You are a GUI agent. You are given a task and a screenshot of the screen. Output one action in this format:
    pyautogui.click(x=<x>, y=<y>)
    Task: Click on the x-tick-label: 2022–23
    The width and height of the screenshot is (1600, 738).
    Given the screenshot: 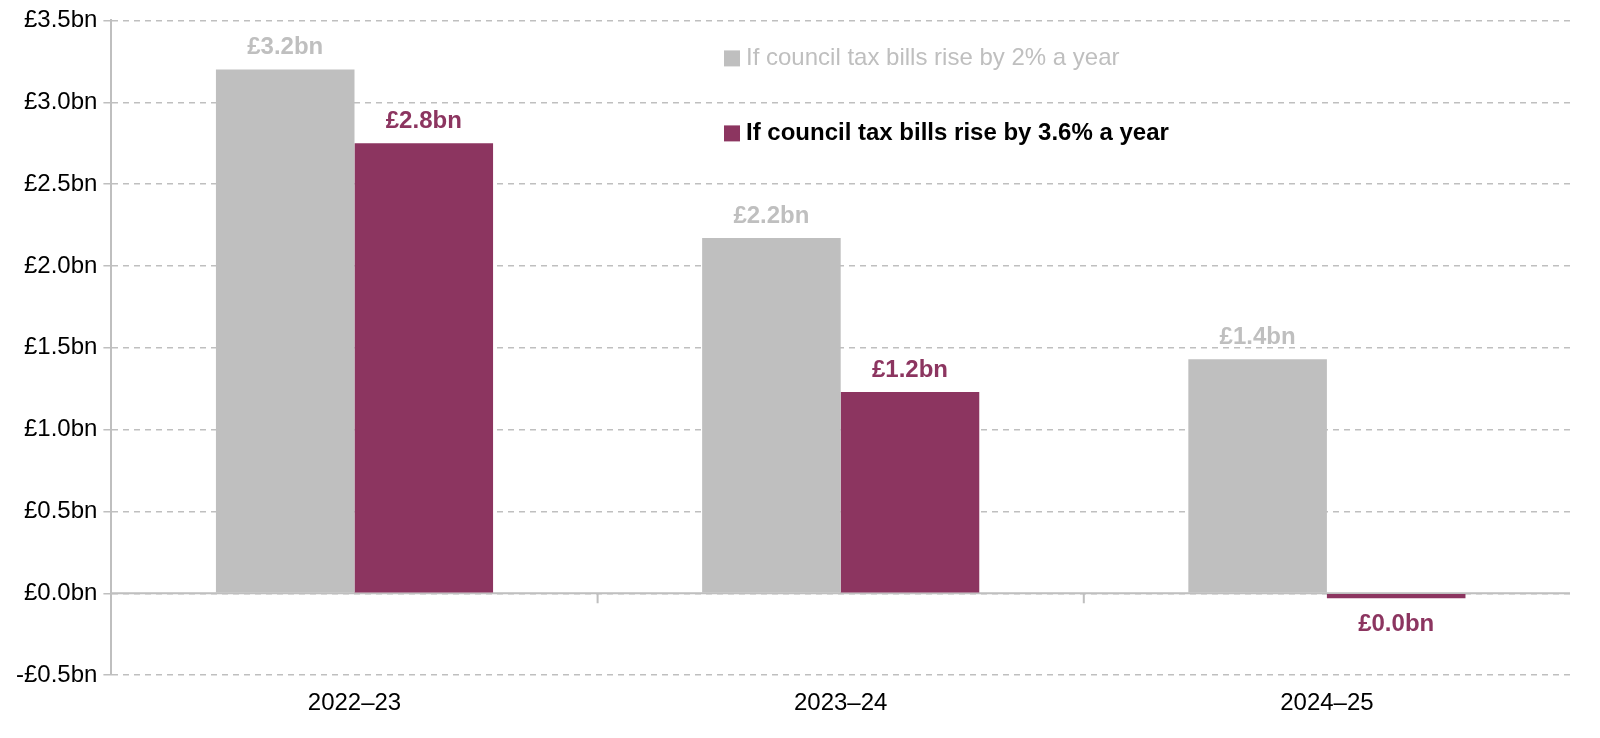 What is the action you would take?
    pyautogui.click(x=354, y=702)
    